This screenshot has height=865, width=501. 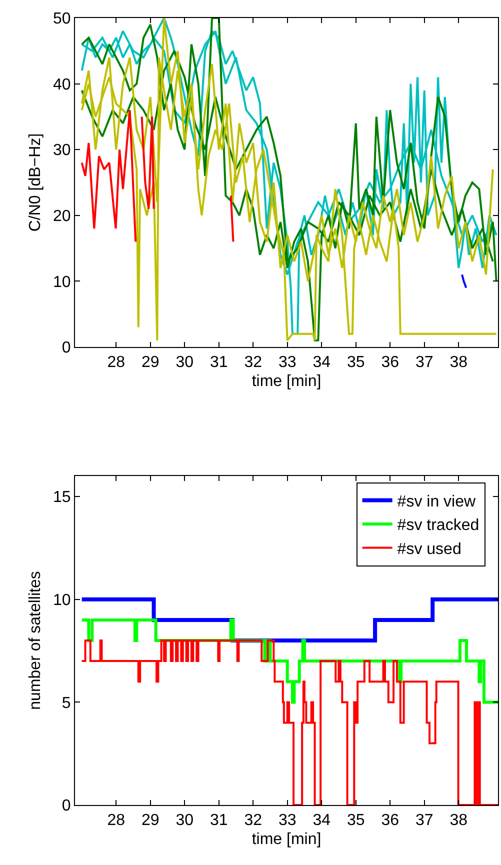 What do you see at coordinates (62, 497) in the screenshot?
I see `y-tick-label: 15` at bounding box center [62, 497].